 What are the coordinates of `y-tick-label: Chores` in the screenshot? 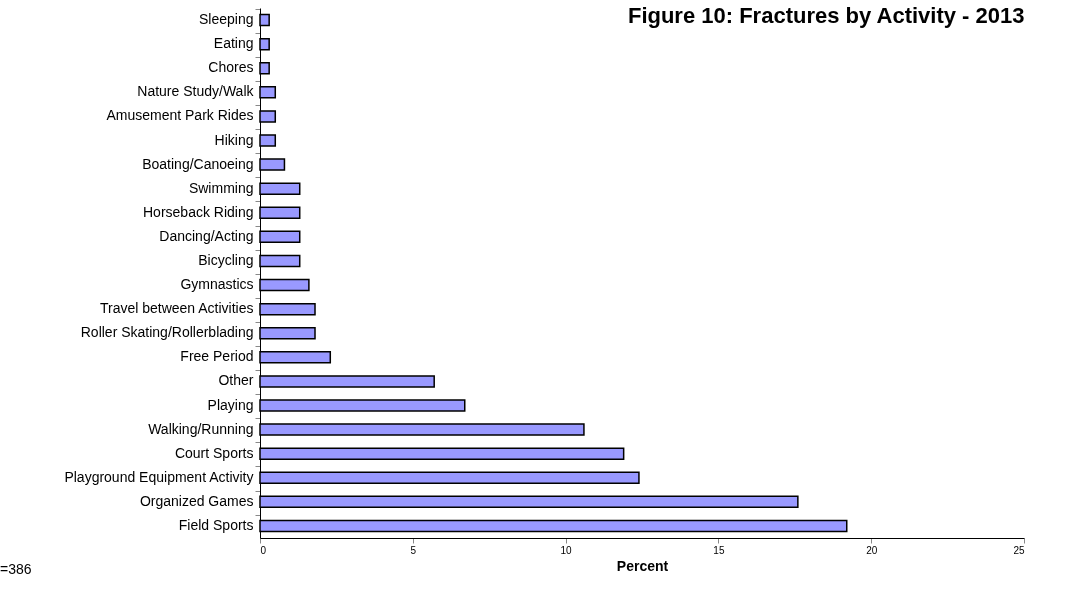 It's located at (231, 67).